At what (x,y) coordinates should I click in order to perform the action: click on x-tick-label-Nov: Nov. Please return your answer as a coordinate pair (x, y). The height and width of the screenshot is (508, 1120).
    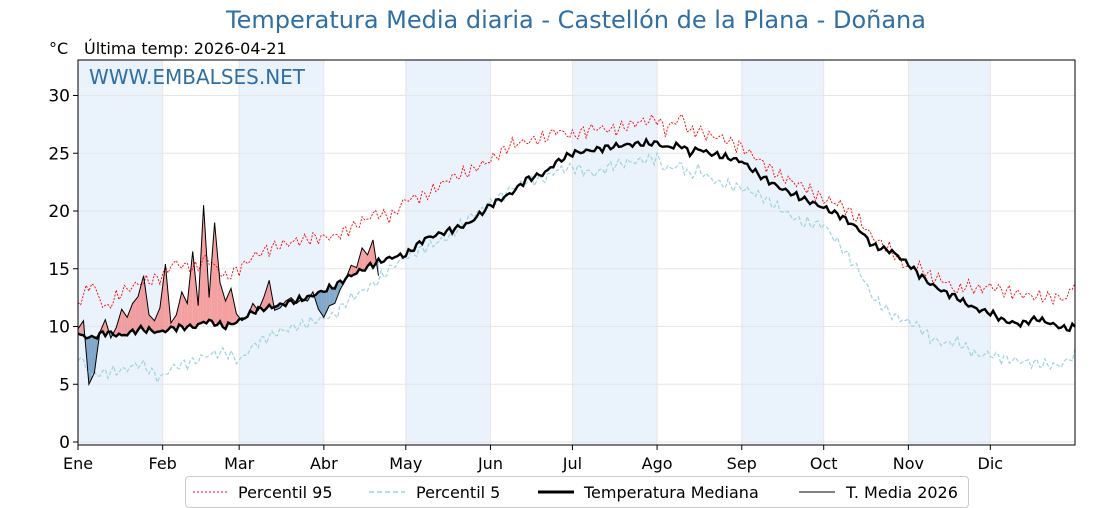
    Looking at the image, I should click on (908, 463).